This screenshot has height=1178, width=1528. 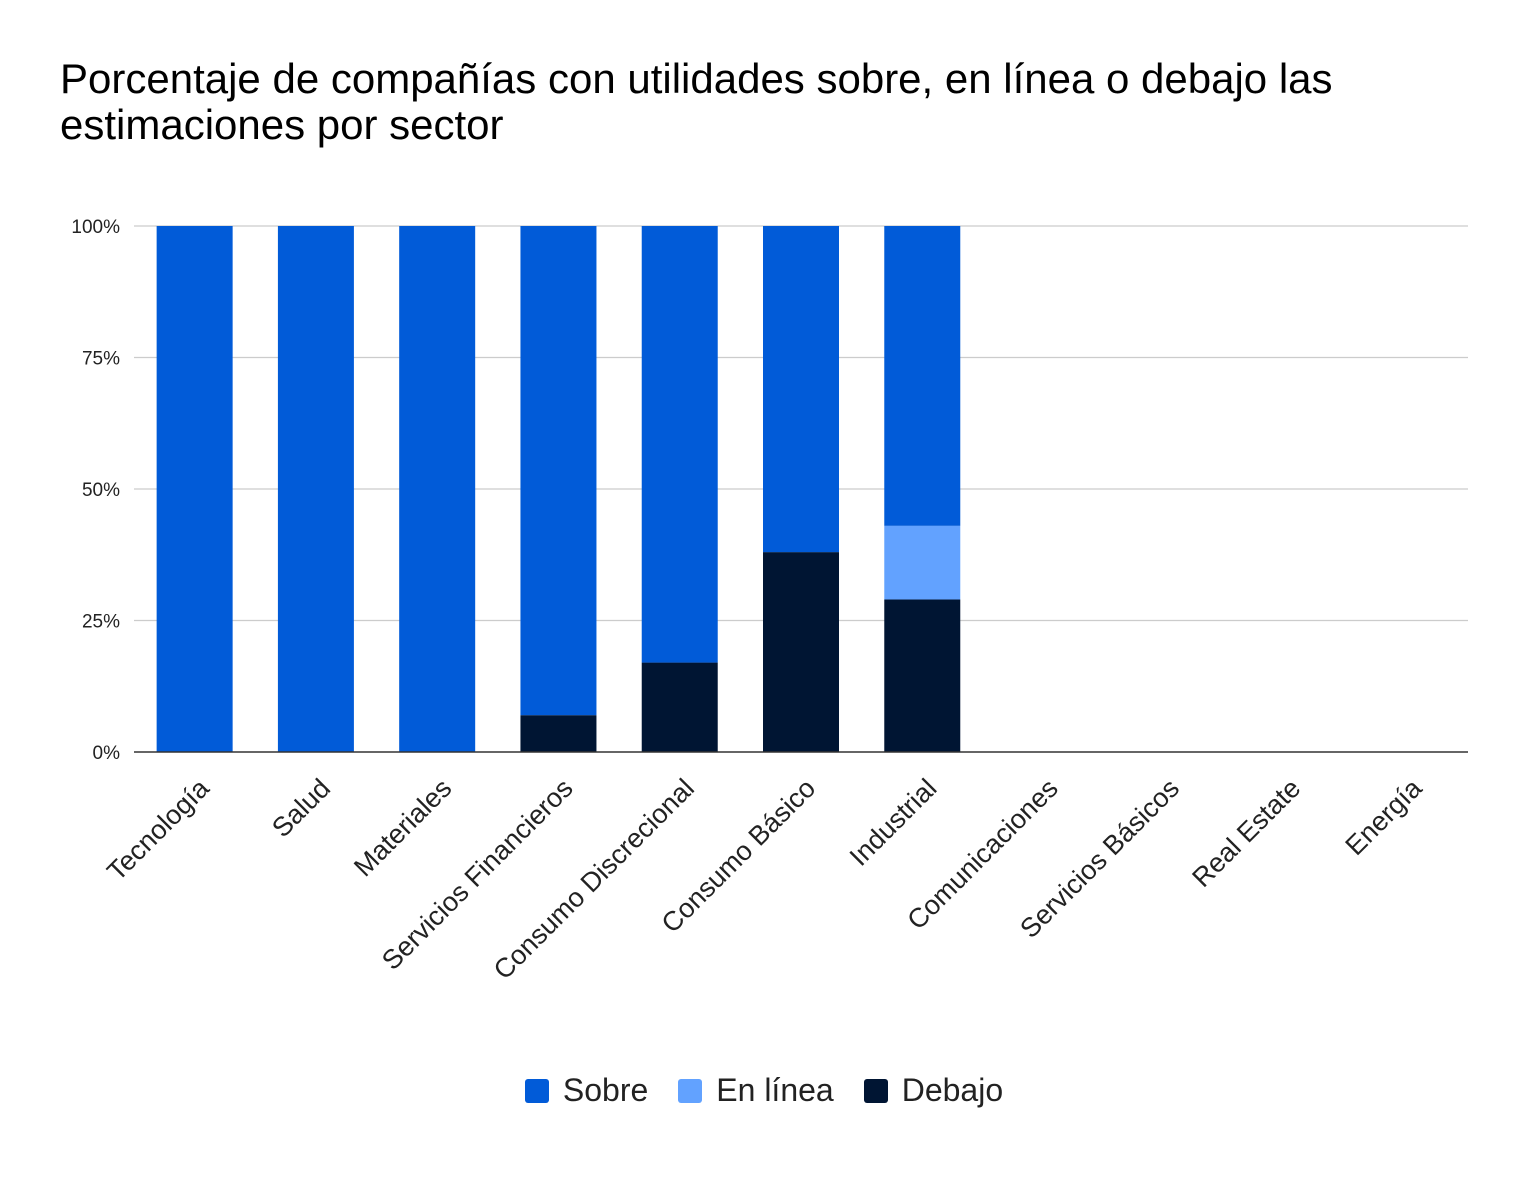 What do you see at coordinates (158, 829) in the screenshot?
I see `x-tick-label: Tecnología` at bounding box center [158, 829].